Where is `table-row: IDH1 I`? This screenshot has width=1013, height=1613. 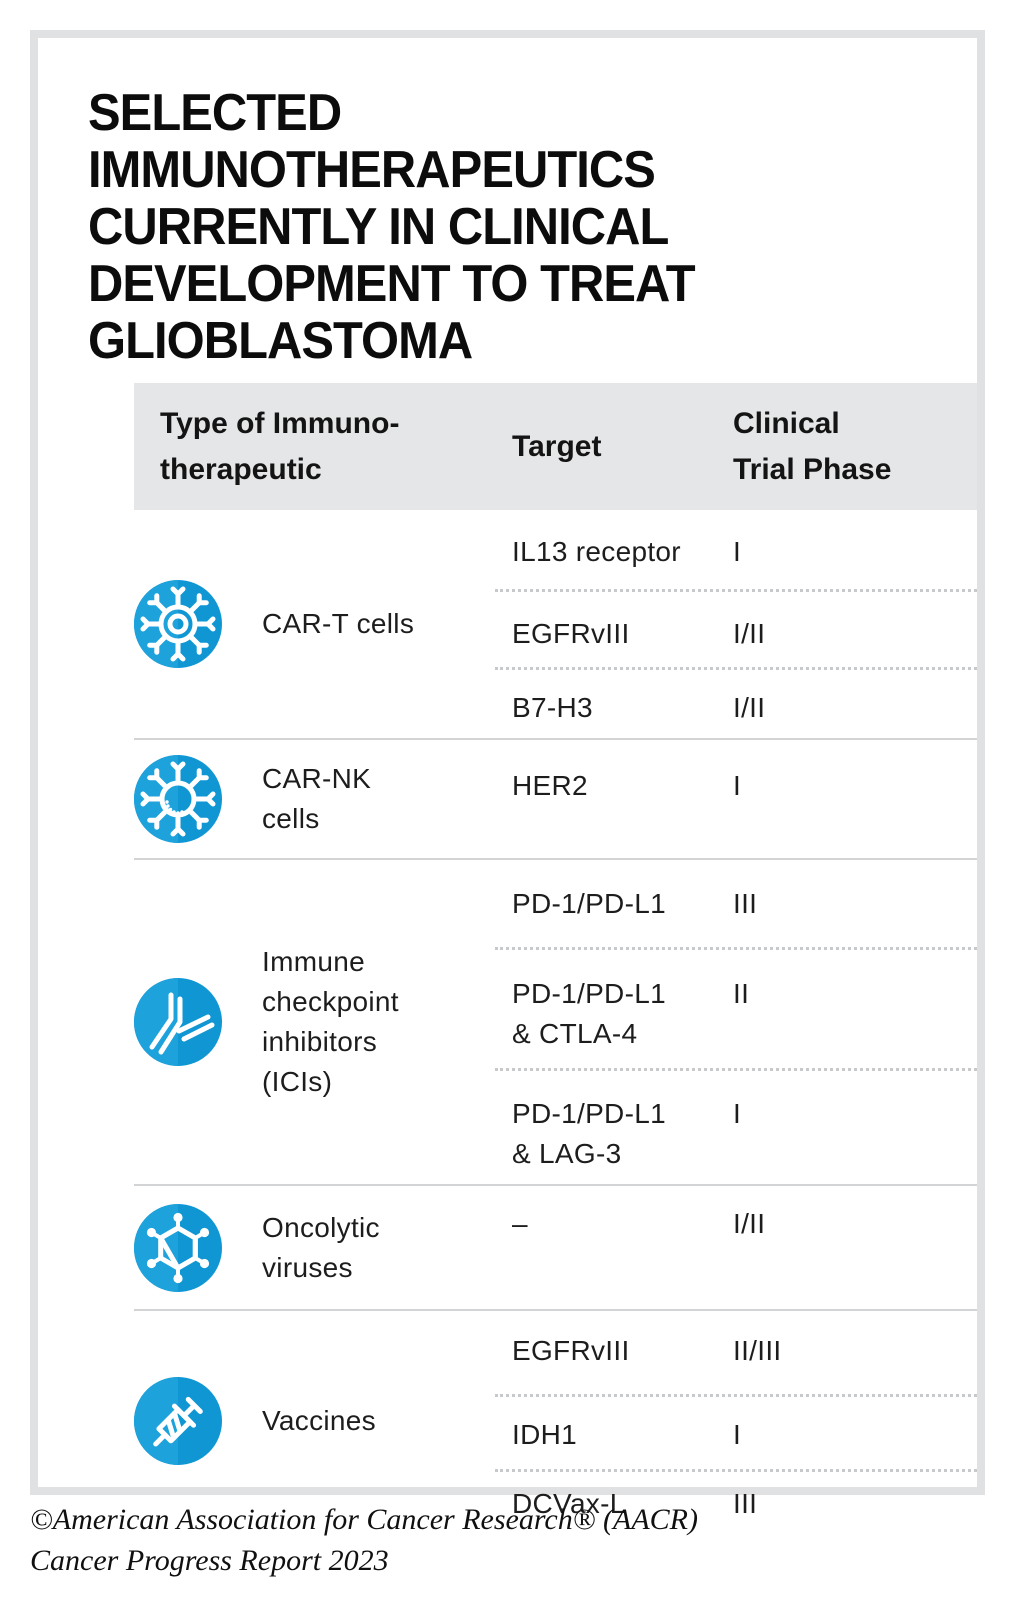
table-row: IDH1 I is located at coordinates (736, 1431).